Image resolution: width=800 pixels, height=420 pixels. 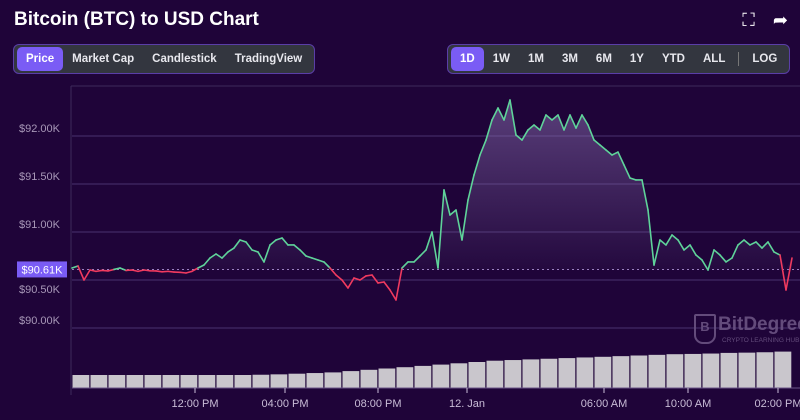 I want to click on fullscreen-icon: ⛶, so click(x=748, y=20).